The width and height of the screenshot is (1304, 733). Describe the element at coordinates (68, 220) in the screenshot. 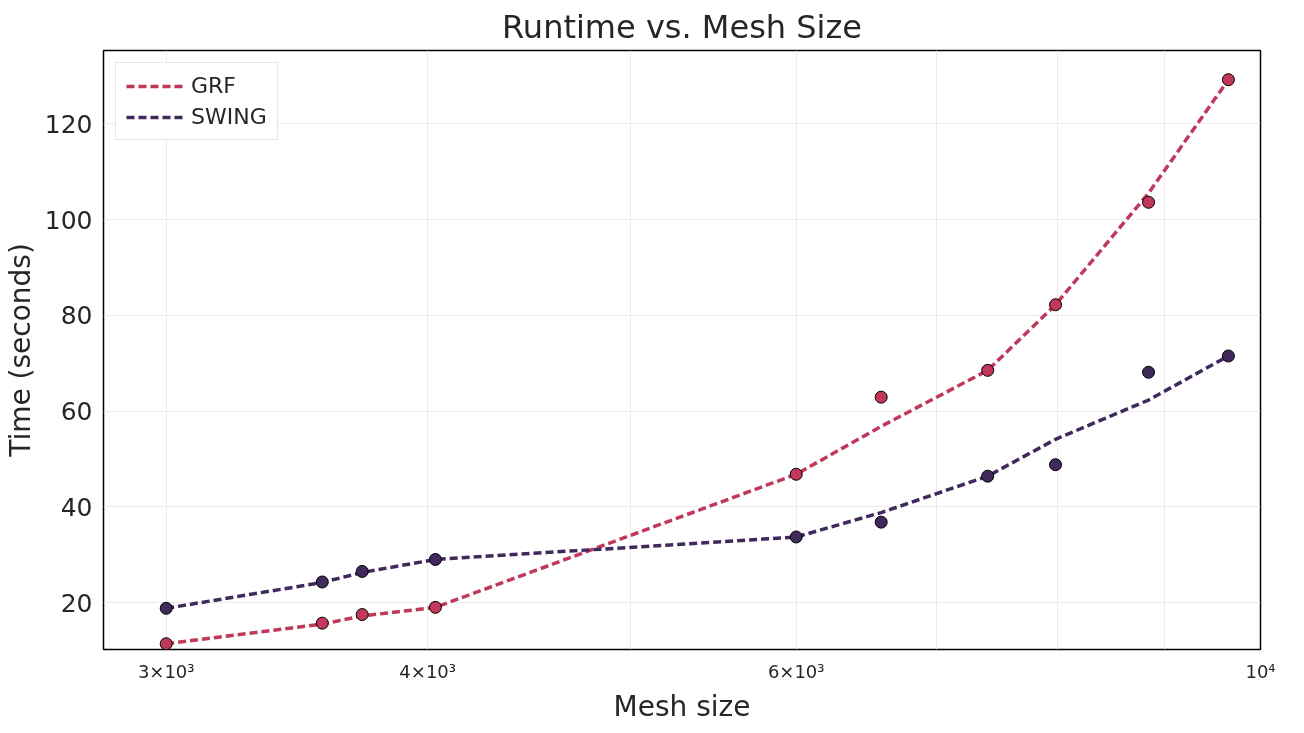

I see `y-tick-label: 100` at that location.